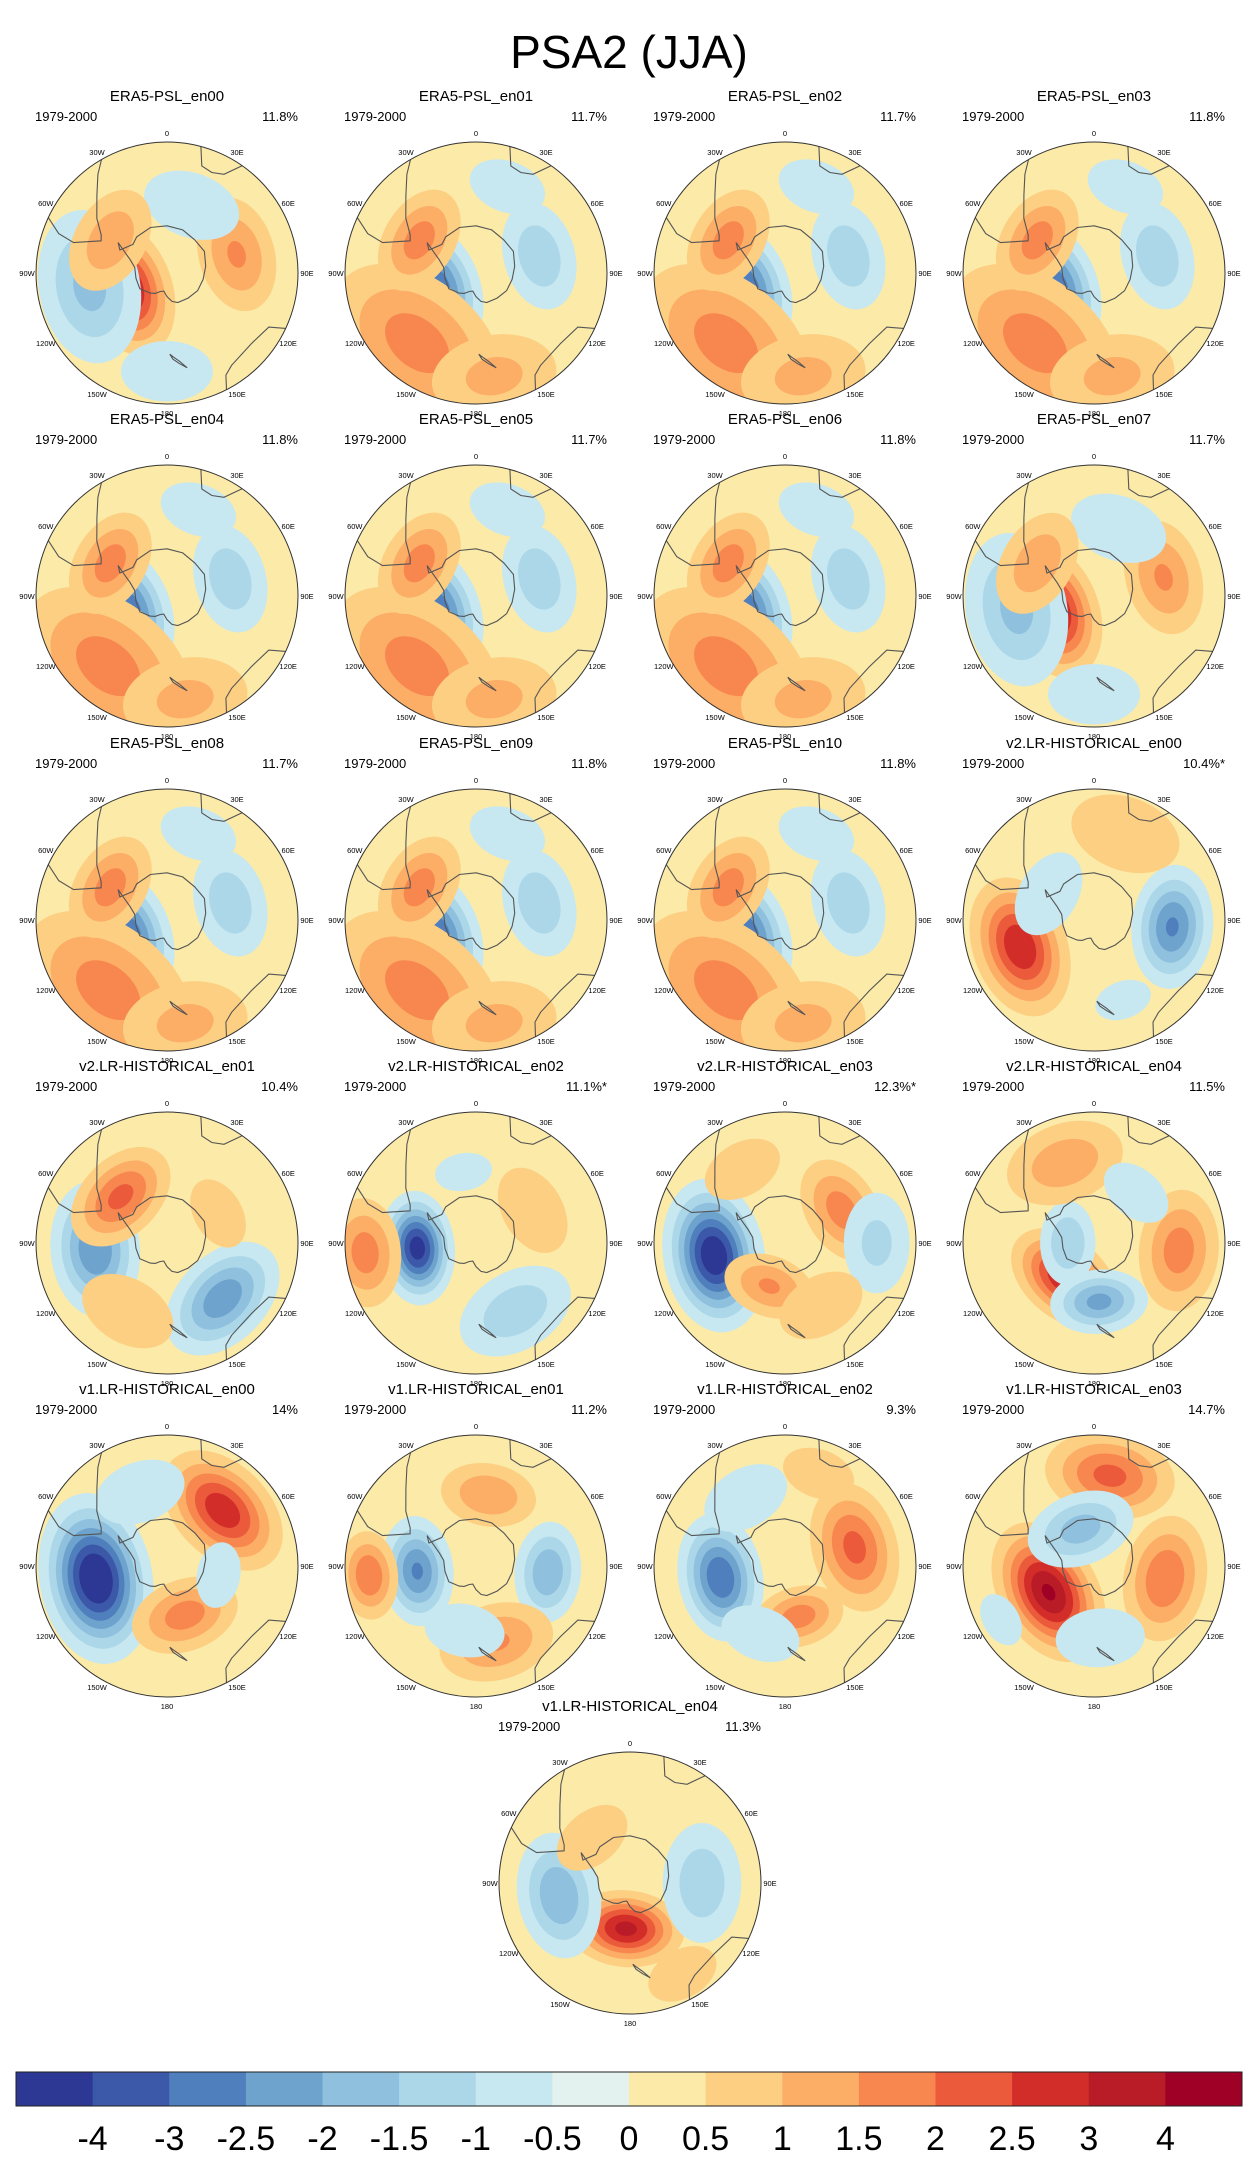 This screenshot has height=2167, width=1258. Describe the element at coordinates (693, 1494) in the screenshot. I see `south-america-coastline` at that location.